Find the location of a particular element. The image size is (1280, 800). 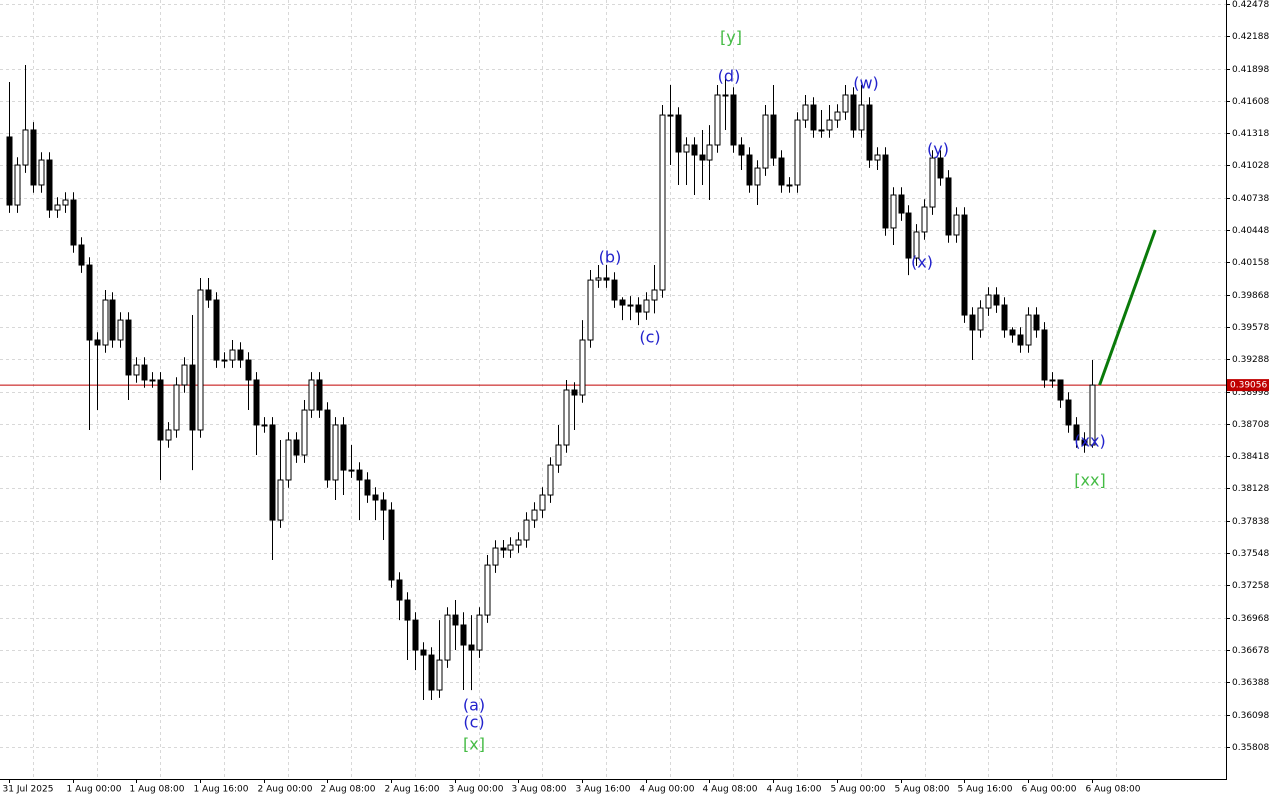

y-tick-label: 0.40738 is located at coordinates (1250, 199).